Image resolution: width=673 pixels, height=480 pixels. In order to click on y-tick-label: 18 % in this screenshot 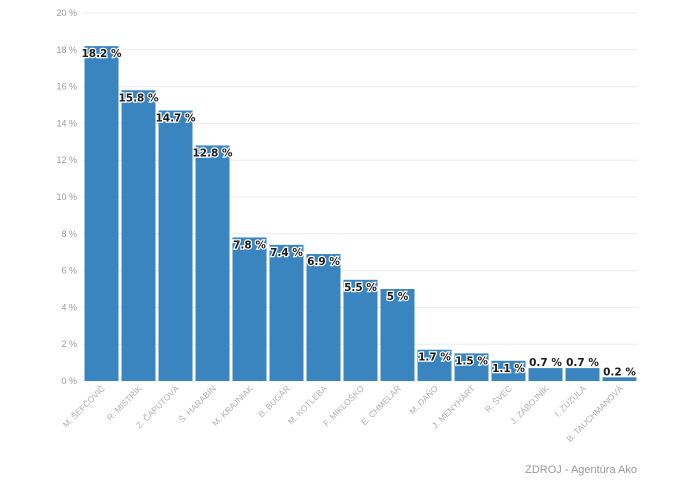, I will do `click(66, 50)`.